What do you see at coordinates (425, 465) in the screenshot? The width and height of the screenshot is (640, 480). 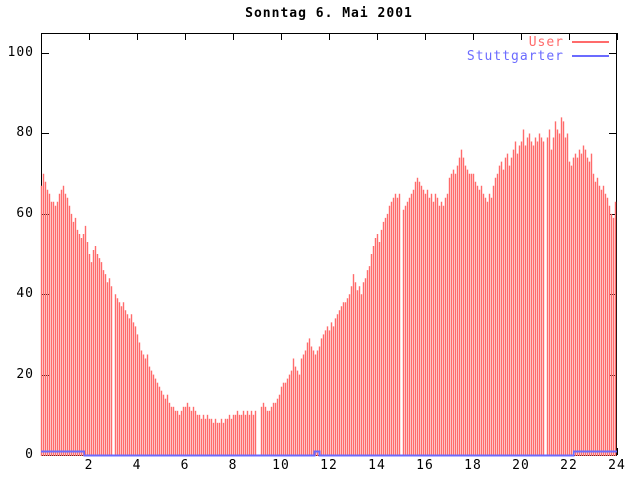 I see `x-axis-tick-label: 16` at bounding box center [425, 465].